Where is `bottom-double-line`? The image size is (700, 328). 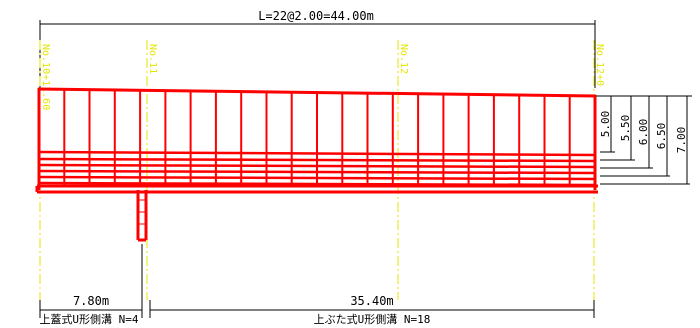
bottom-double-line is located at coordinates (316, 189).